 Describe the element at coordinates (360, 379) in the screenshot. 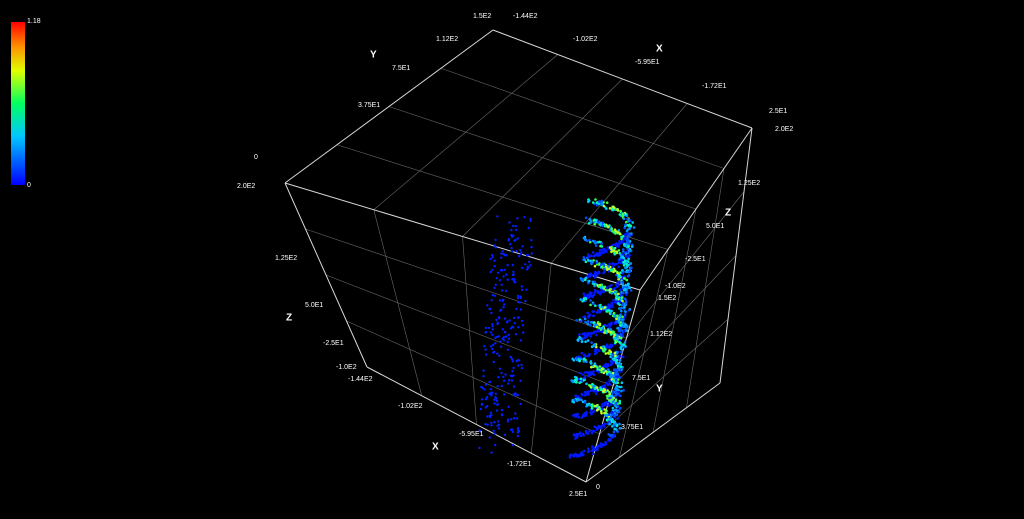

I see `tick-label: -1.44E2` at that location.